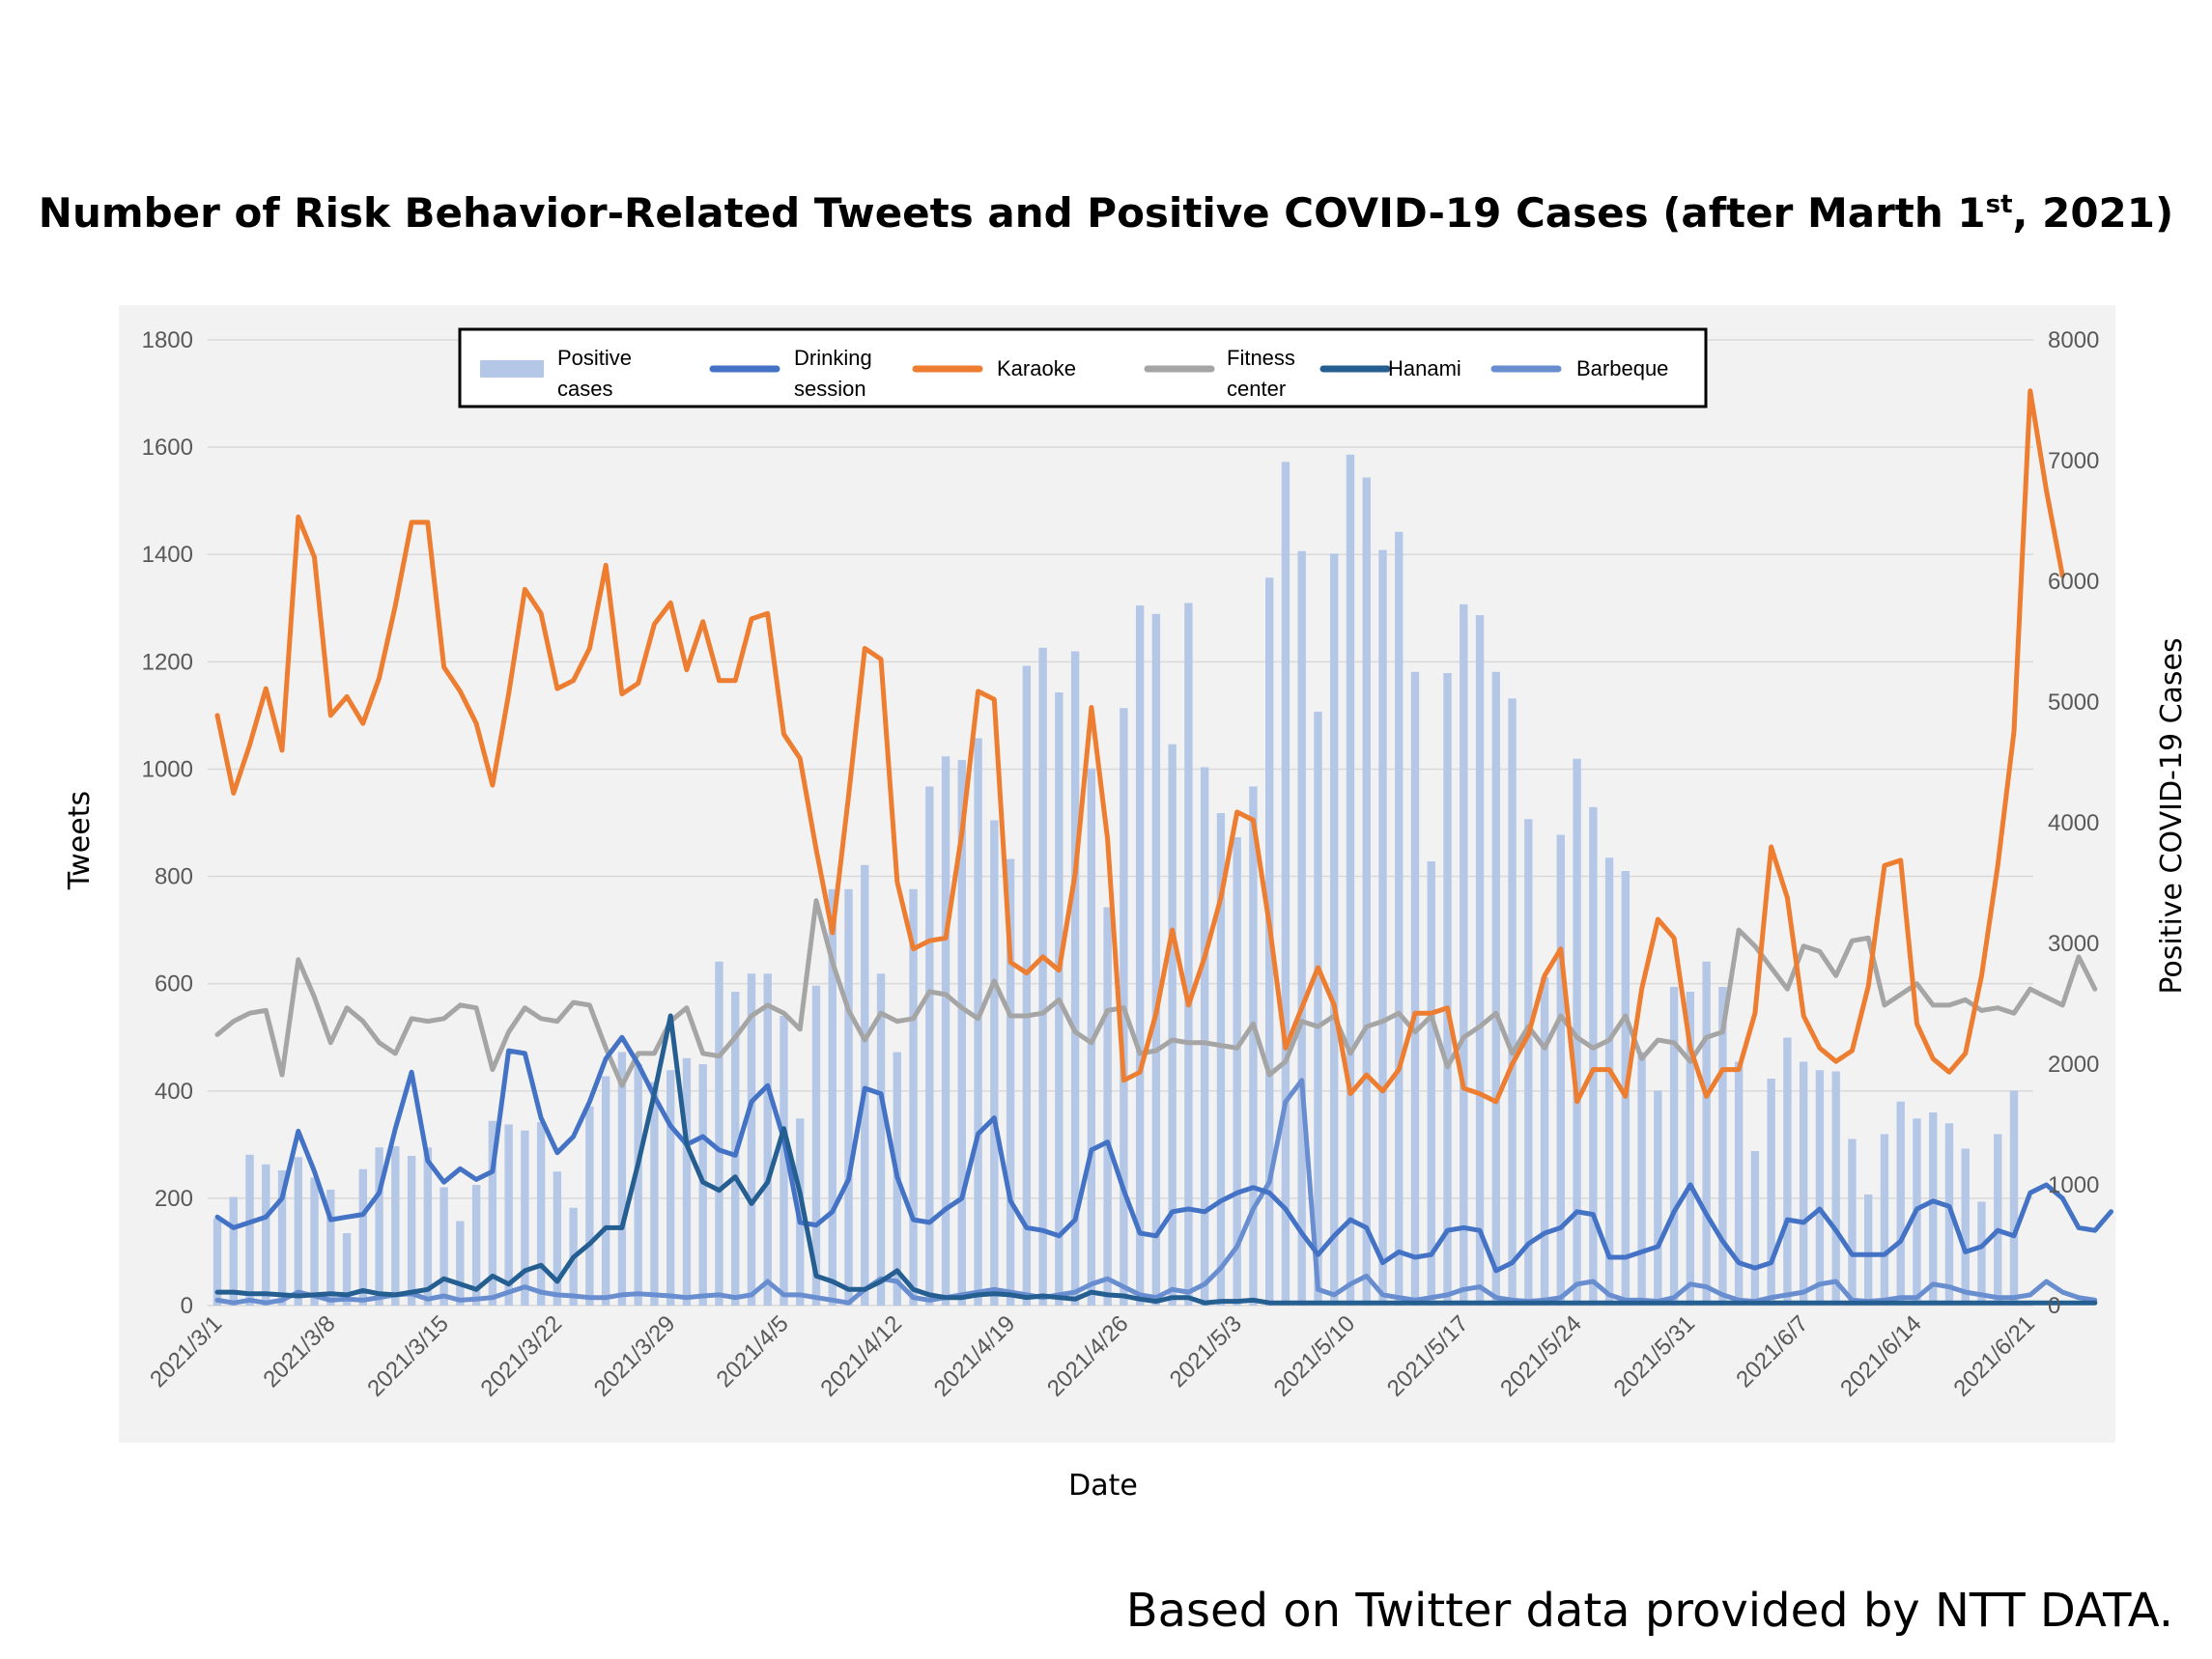  What do you see at coordinates (167, 448) in the screenshot?
I see `y-tick-label-left: 1600` at bounding box center [167, 448].